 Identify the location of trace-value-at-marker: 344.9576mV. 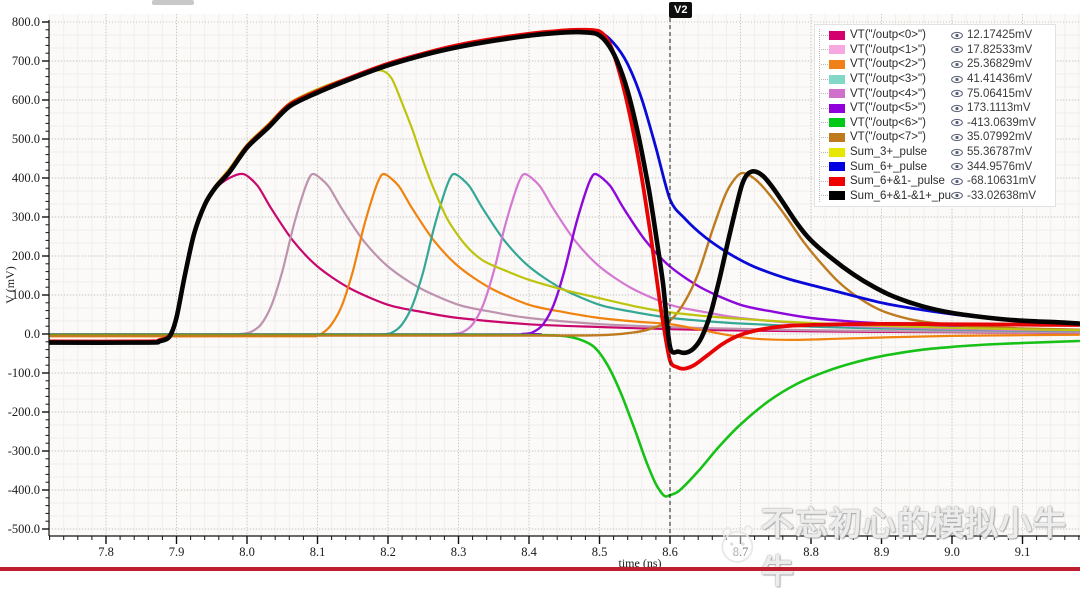
(1000, 166).